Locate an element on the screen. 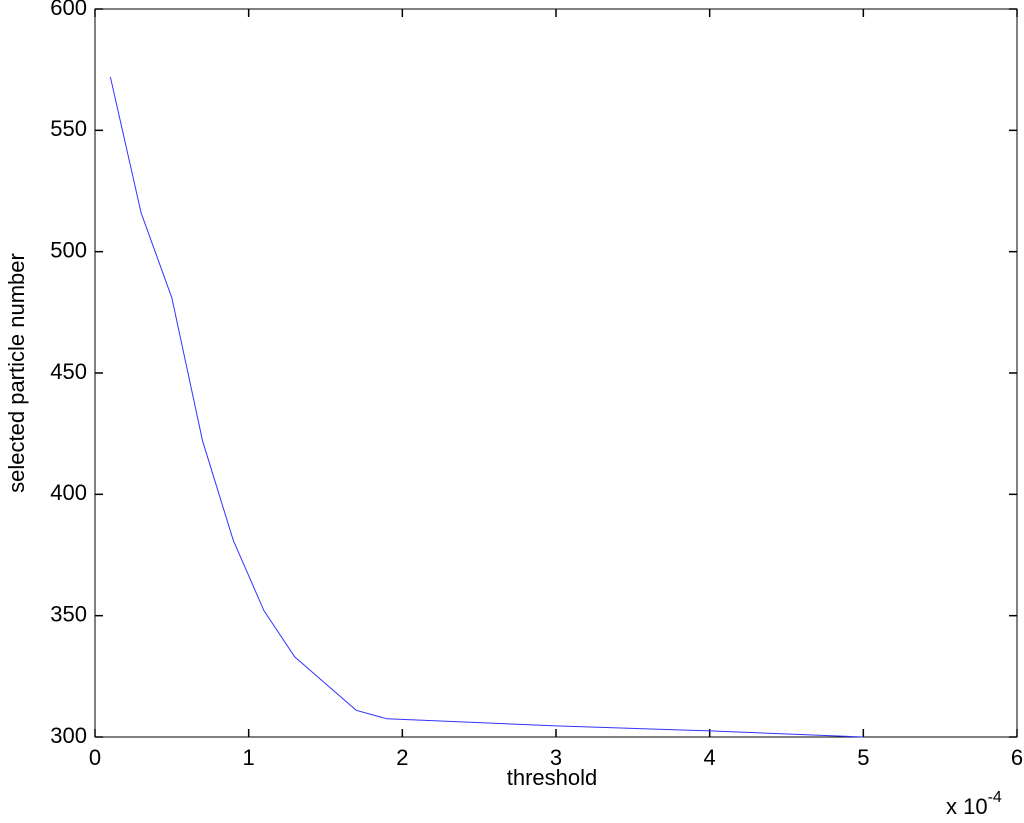 The height and width of the screenshot is (823, 1024). y-tick-label: 450 is located at coordinates (68, 371).